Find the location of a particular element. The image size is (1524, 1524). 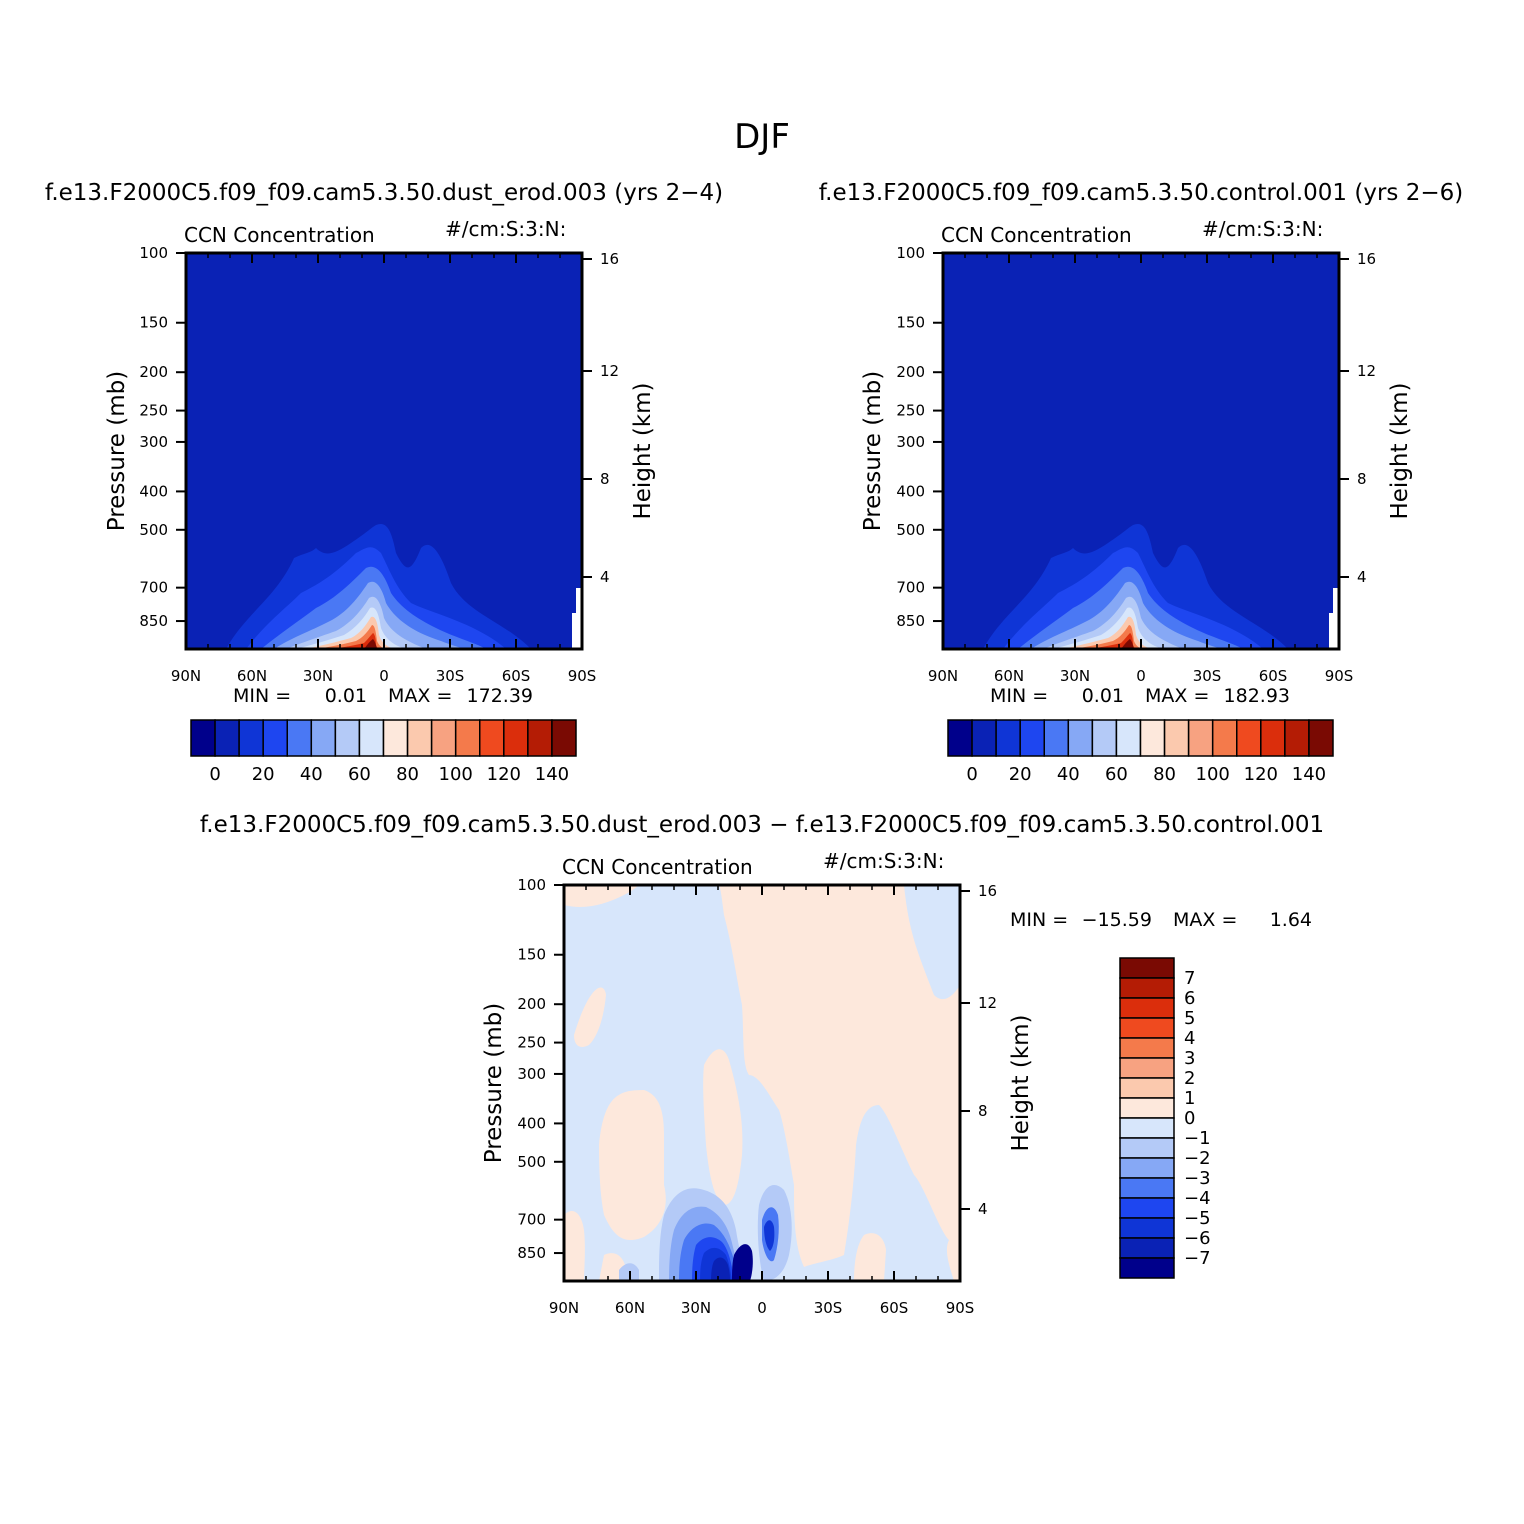

field-label: CCN Concentration is located at coordinates (1036, 235).